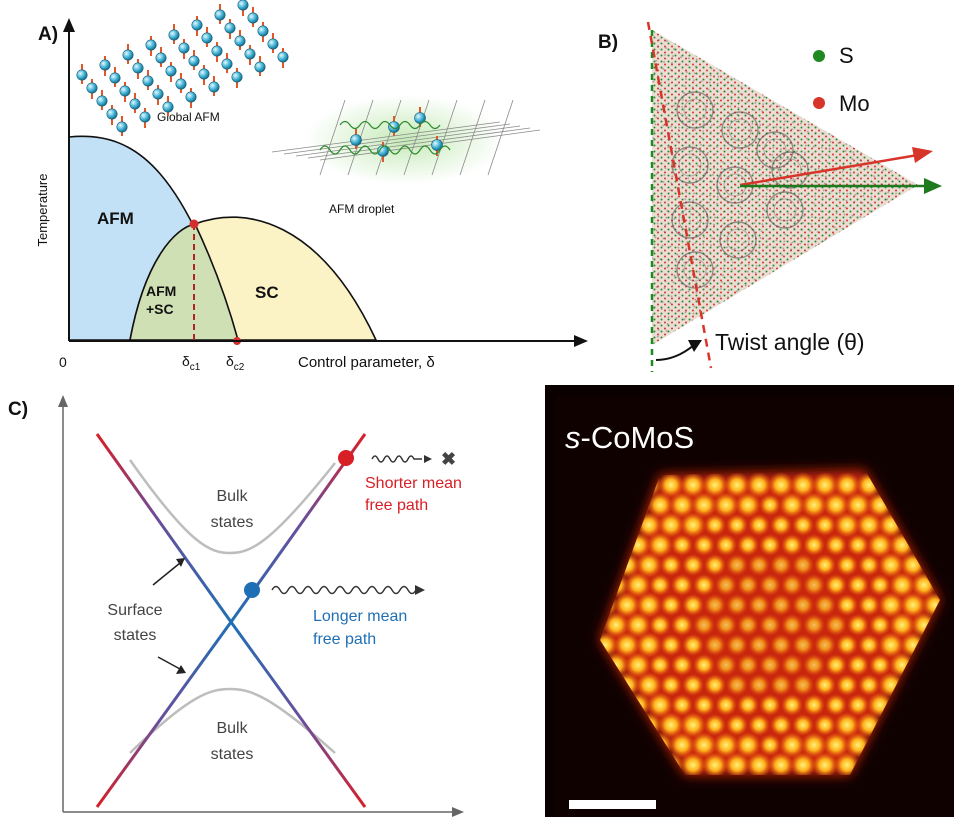 This screenshot has height=817, width=954. What do you see at coordinates (428, 459) in the screenshot?
I see `shorter-path-arrow-icon` at bounding box center [428, 459].